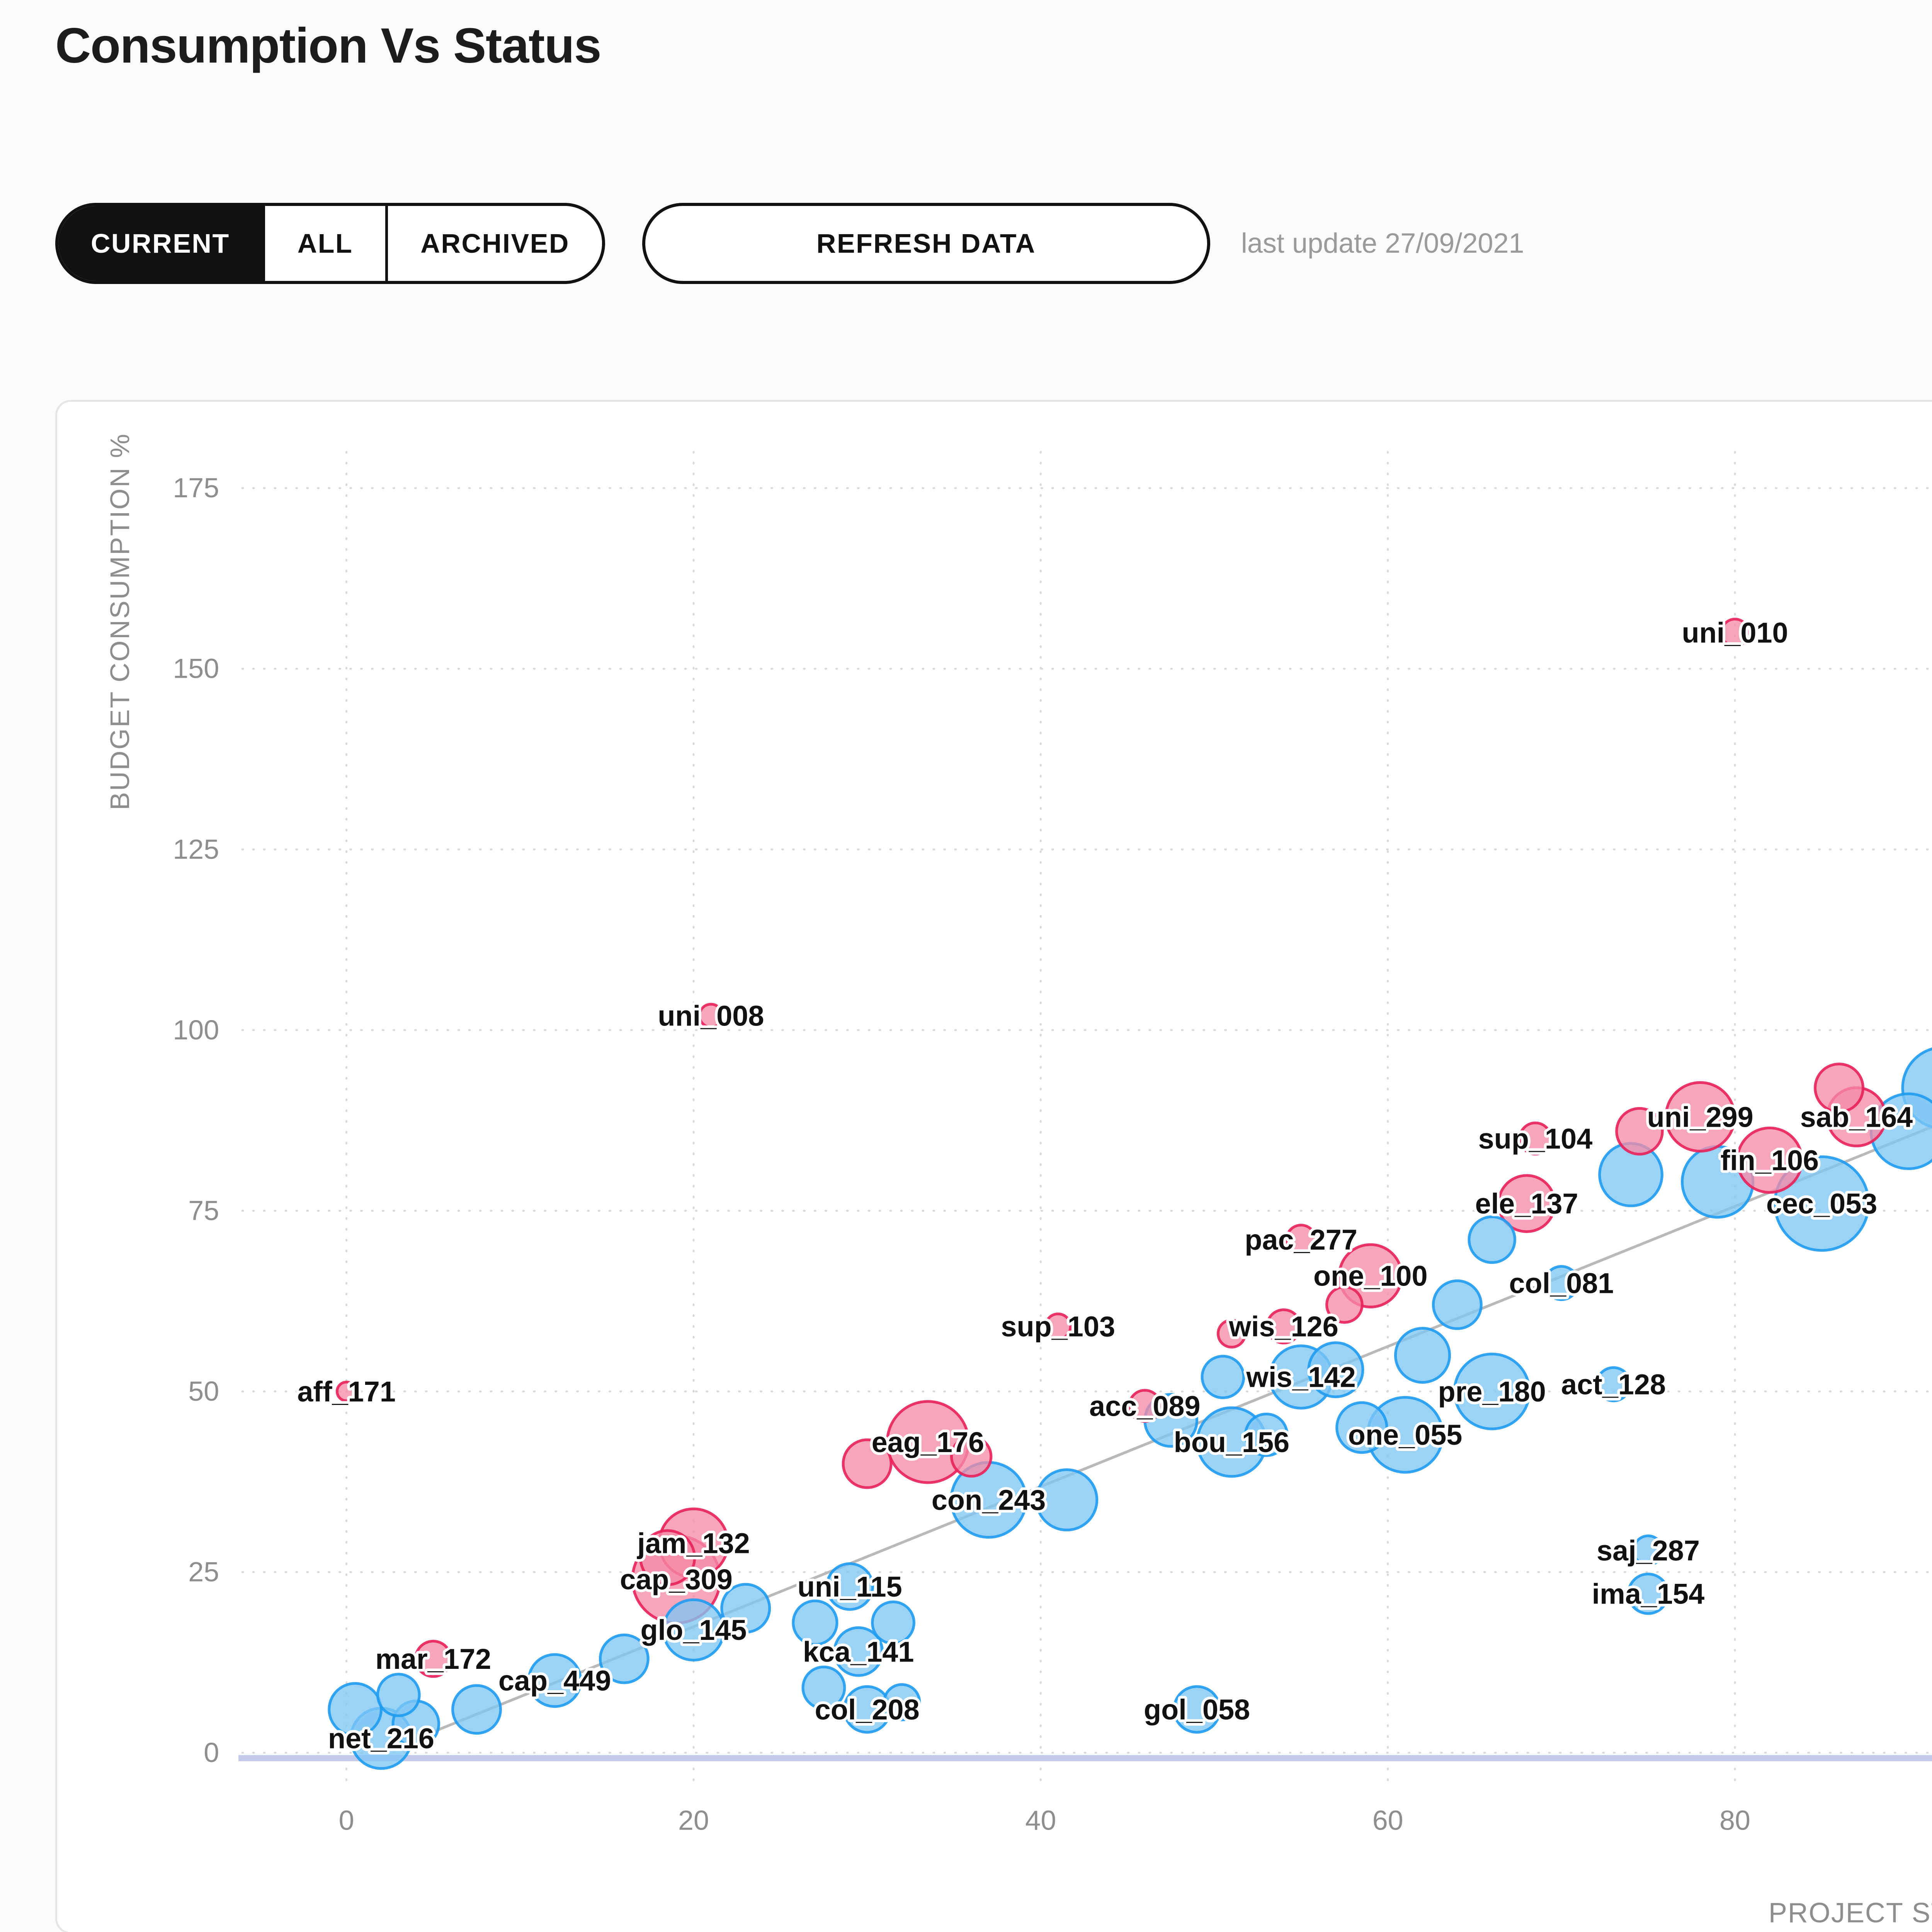 This screenshot has width=1932, height=1932. I want to click on y-tick-label: 75, so click(204, 1211).